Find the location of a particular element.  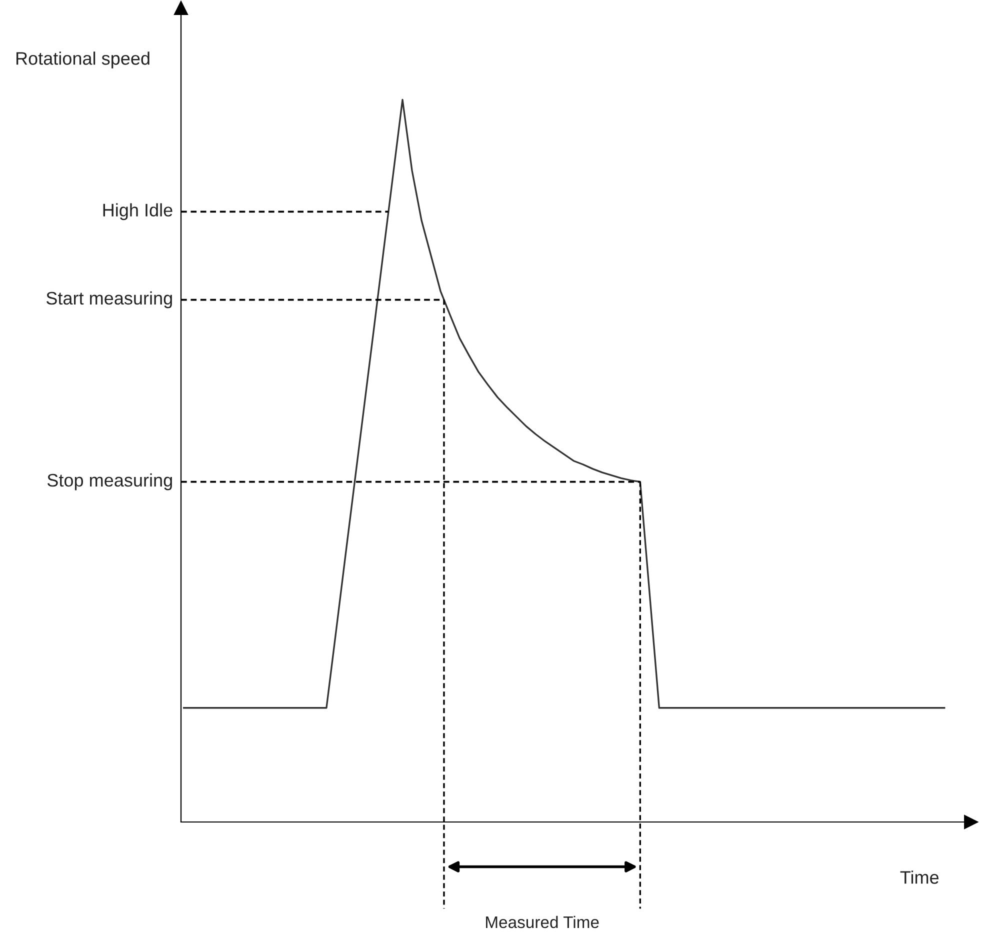

x-axis-title: Time is located at coordinates (919, 877).